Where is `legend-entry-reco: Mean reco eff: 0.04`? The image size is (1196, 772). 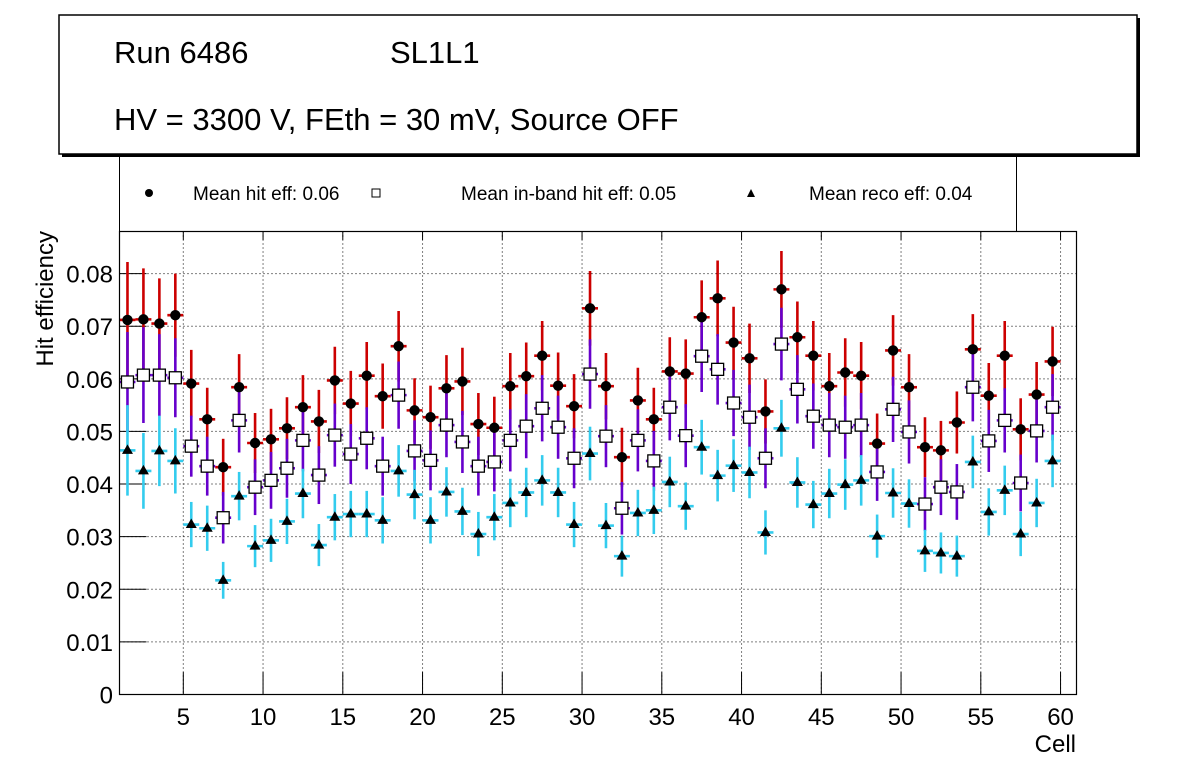
legend-entry-reco: Mean reco eff: 0.04 is located at coordinates (860, 194).